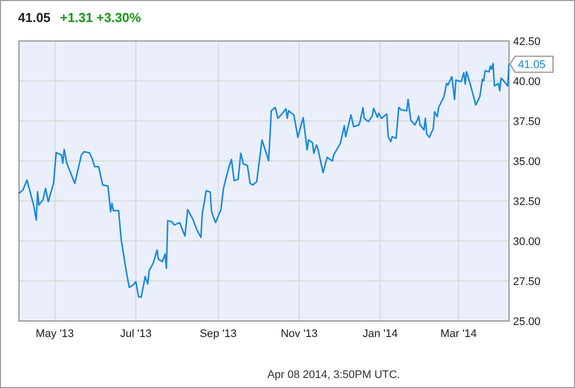 The image size is (575, 388). What do you see at coordinates (34, 17) in the screenshot?
I see `chart-title: 41.05` at bounding box center [34, 17].